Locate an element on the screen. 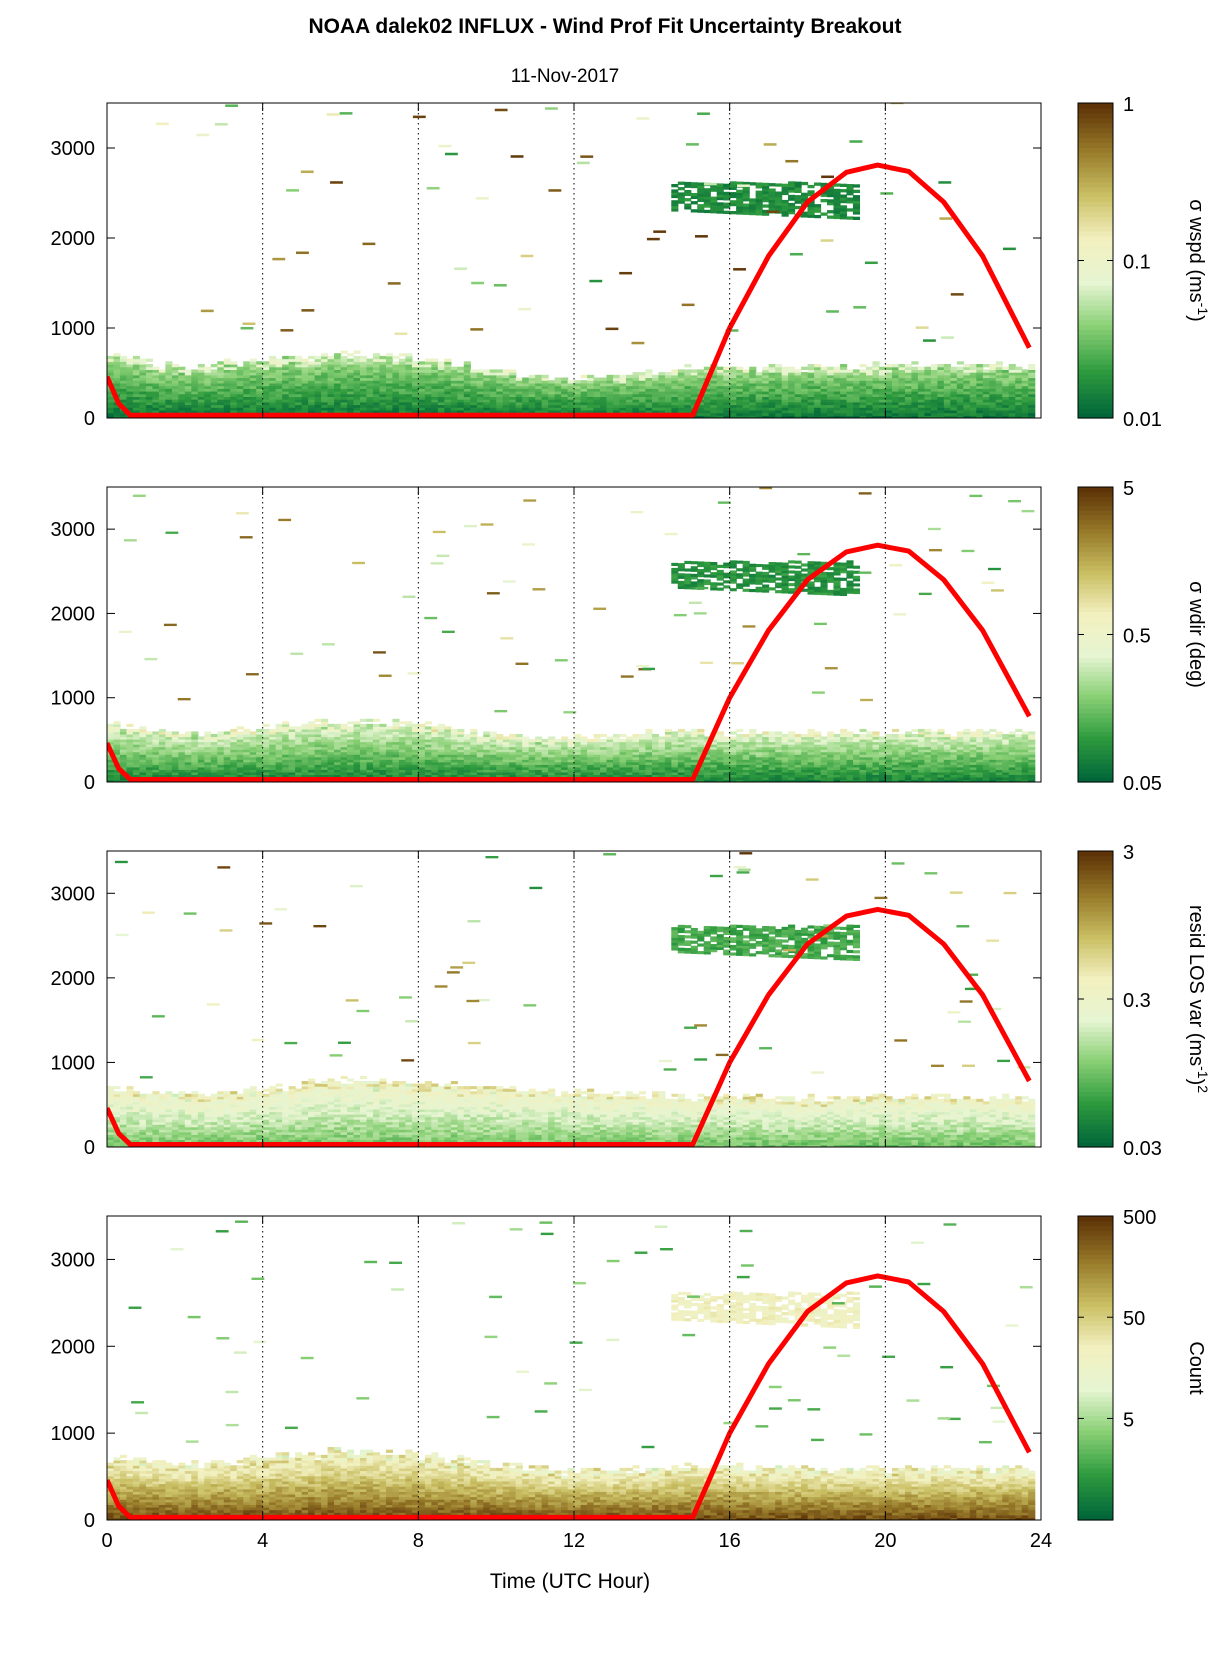  colorbar-tick-label: 500 is located at coordinates (1139, 1218).